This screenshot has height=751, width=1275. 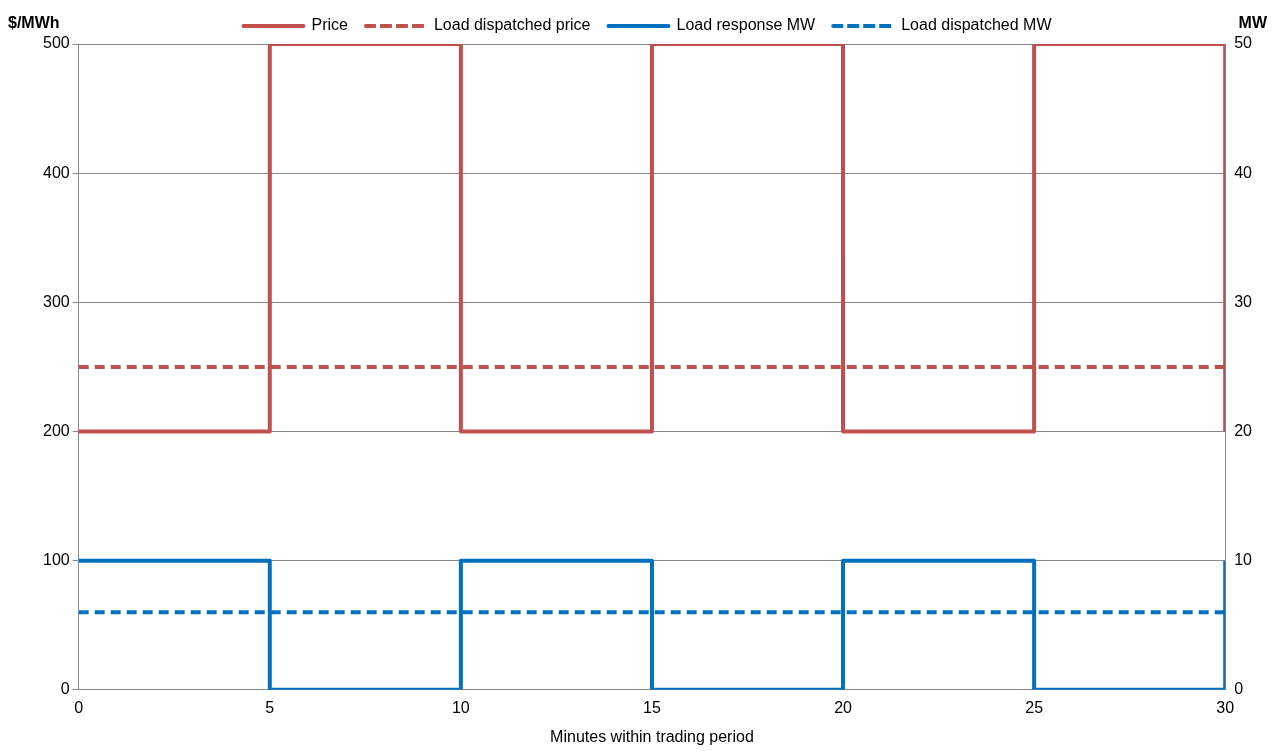 I want to click on legend-label: Load dispatched price, so click(x=512, y=25).